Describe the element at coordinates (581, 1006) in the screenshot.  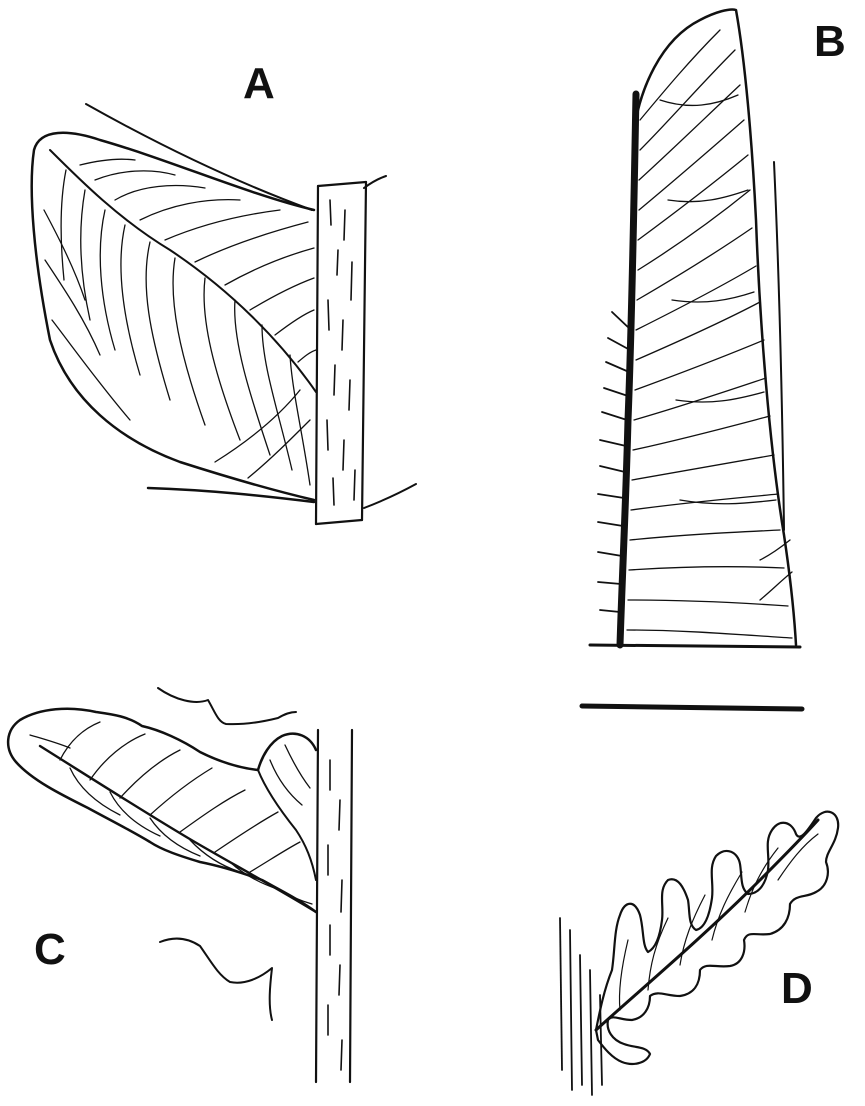
I see `panel-d-rachis` at that location.